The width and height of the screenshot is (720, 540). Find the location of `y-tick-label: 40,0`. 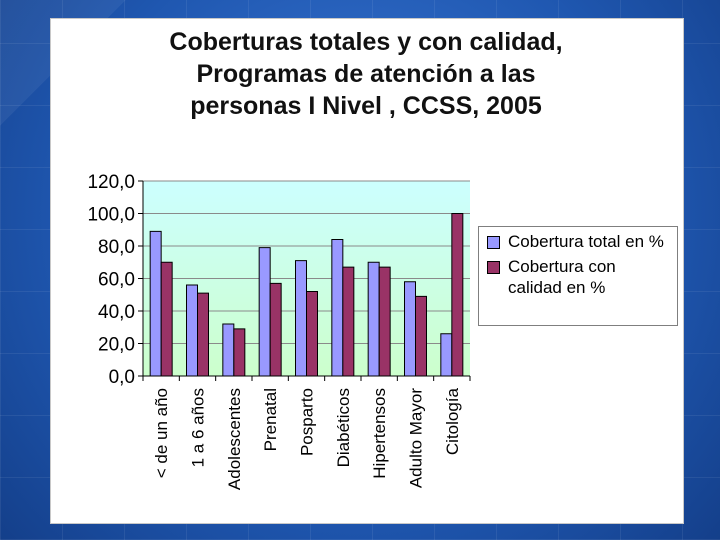

y-tick-label: 40,0 is located at coordinates (116, 312).